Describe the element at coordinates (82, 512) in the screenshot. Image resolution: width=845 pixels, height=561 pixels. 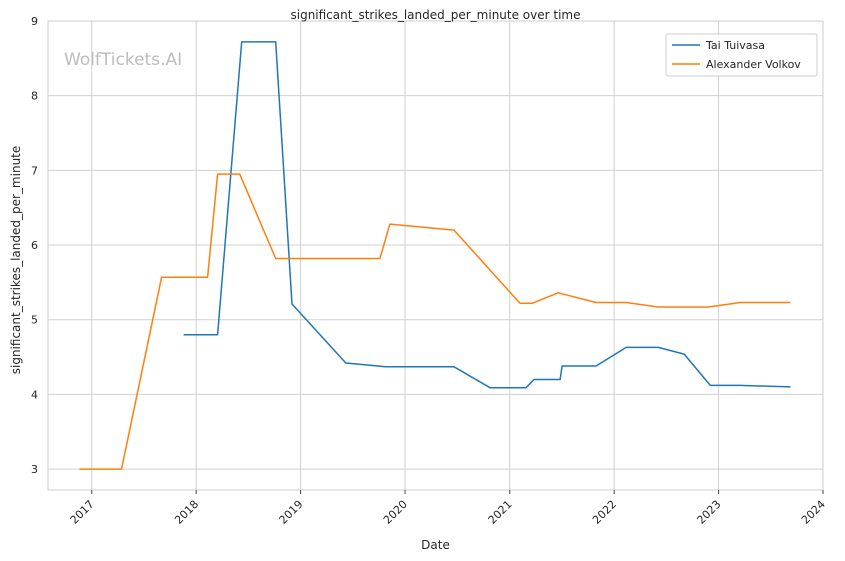
I see `x-tick-label: 2017` at that location.